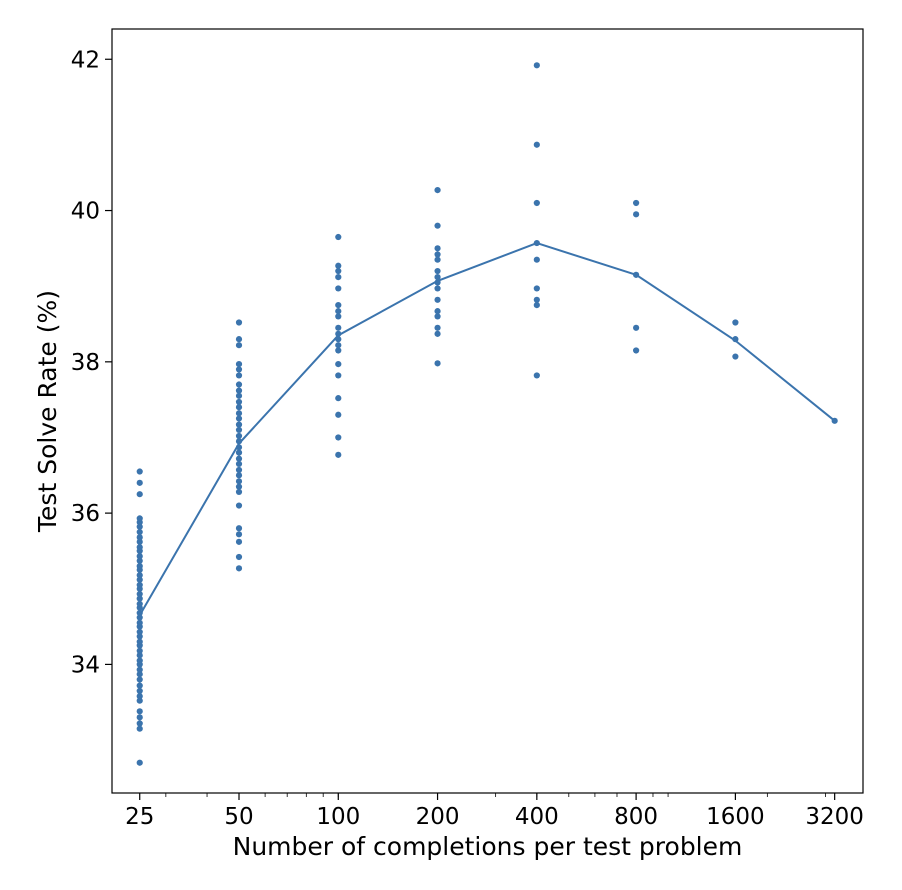 The width and height of the screenshot is (902, 890). I want to click on y-tick-label: 42, so click(85, 60).